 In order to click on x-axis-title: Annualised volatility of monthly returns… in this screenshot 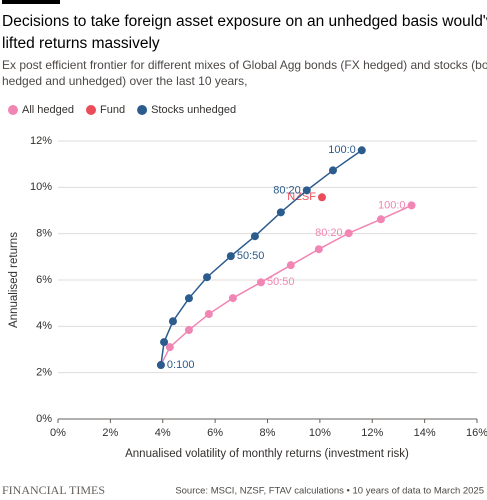, I will do `click(267, 454)`.